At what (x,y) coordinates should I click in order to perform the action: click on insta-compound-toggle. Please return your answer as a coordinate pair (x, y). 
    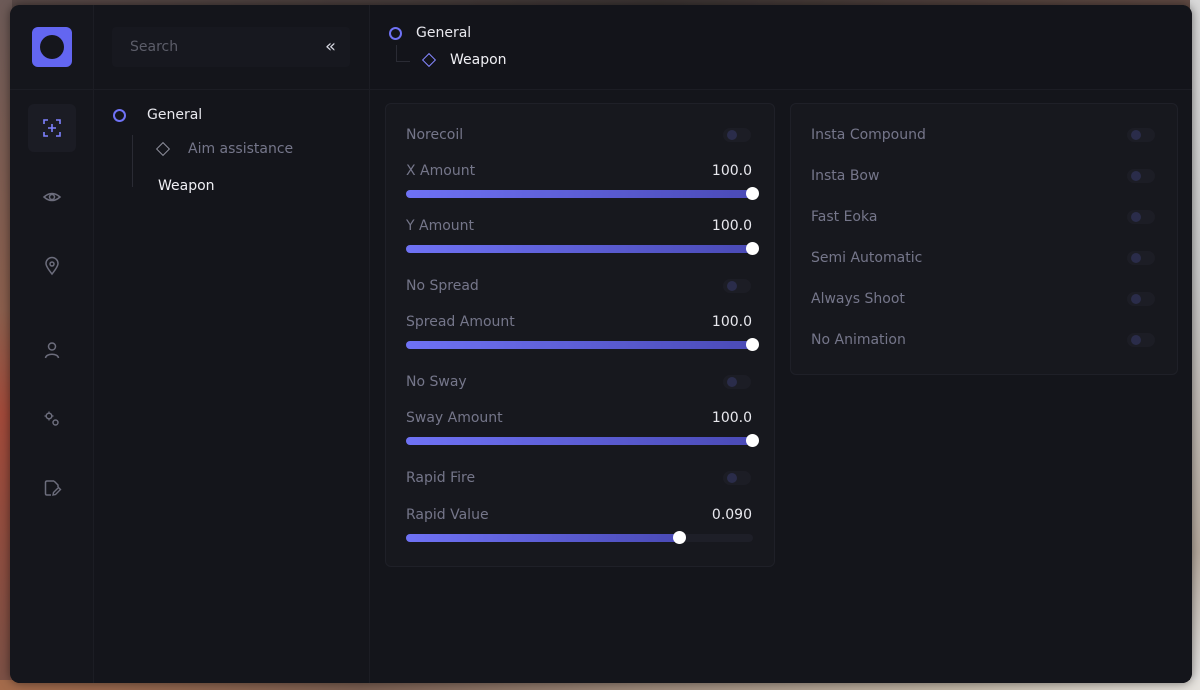
    Looking at the image, I should click on (1141, 135).